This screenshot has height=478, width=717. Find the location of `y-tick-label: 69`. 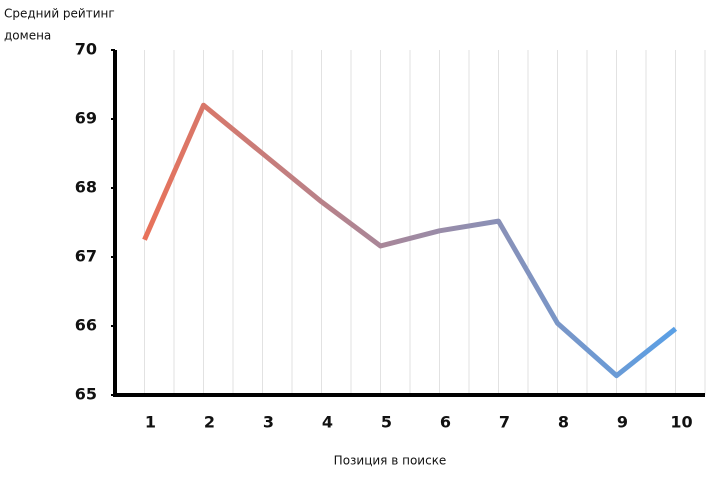

y-tick-label: 69 is located at coordinates (86, 118).